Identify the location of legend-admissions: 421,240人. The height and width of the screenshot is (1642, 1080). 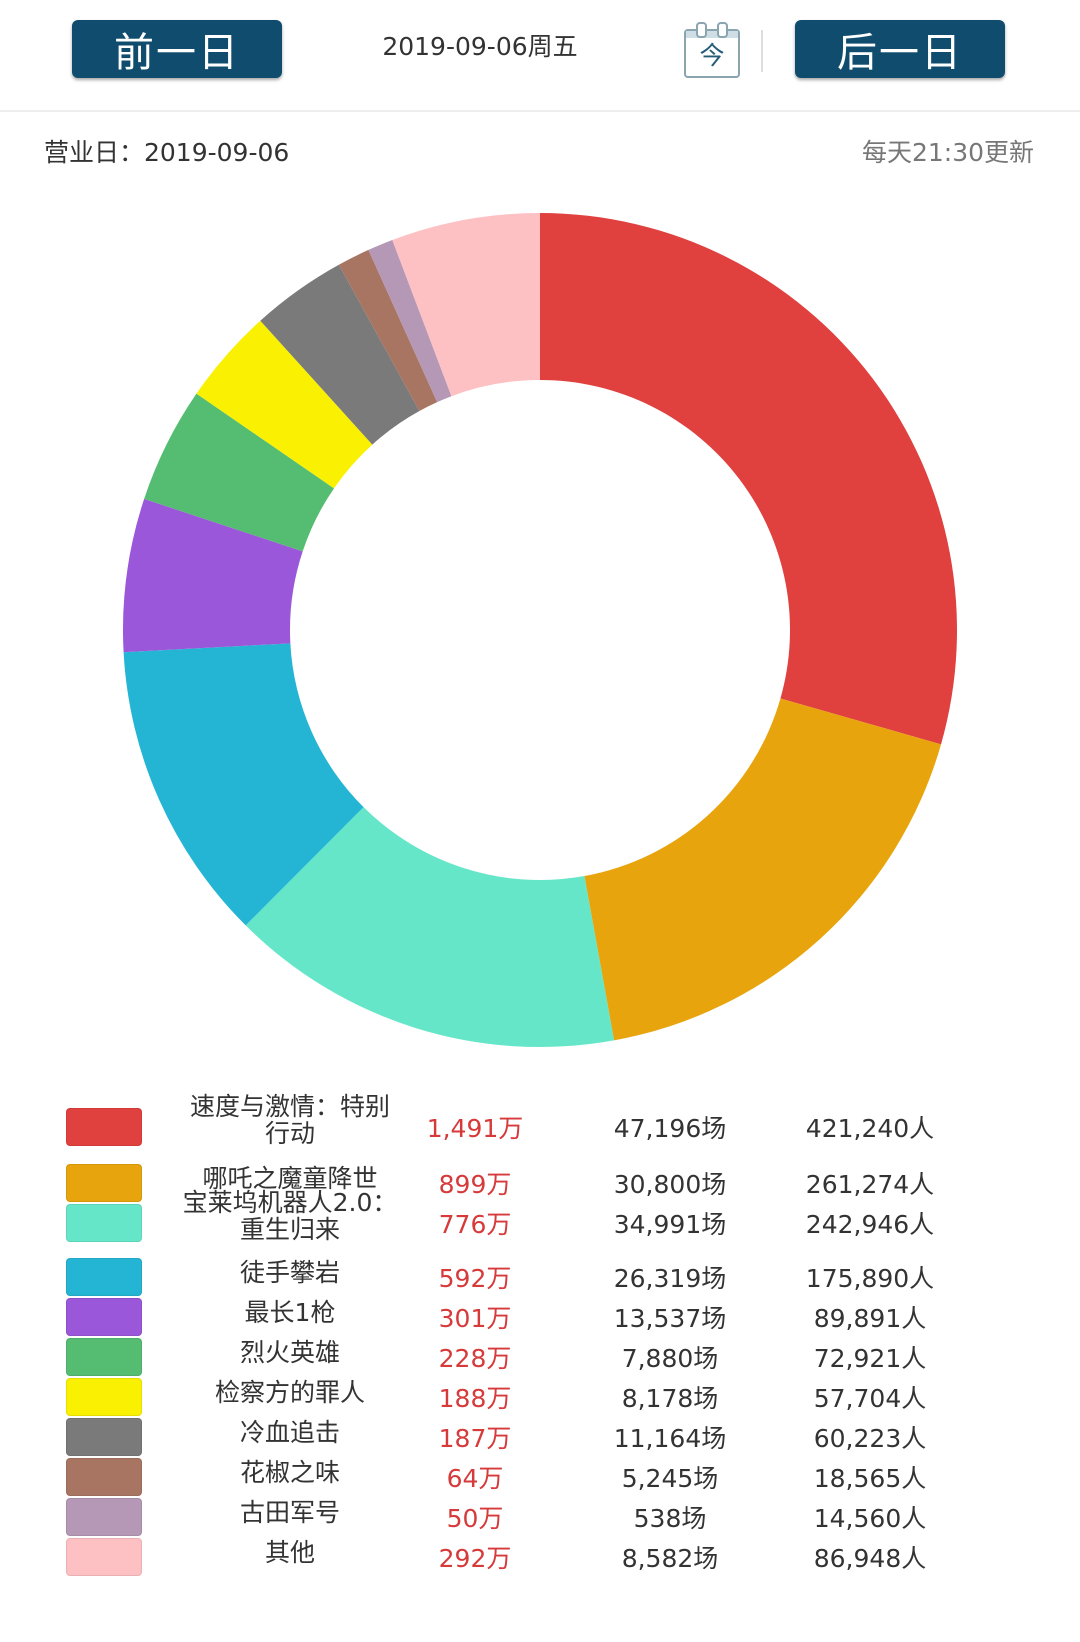
(870, 1128).